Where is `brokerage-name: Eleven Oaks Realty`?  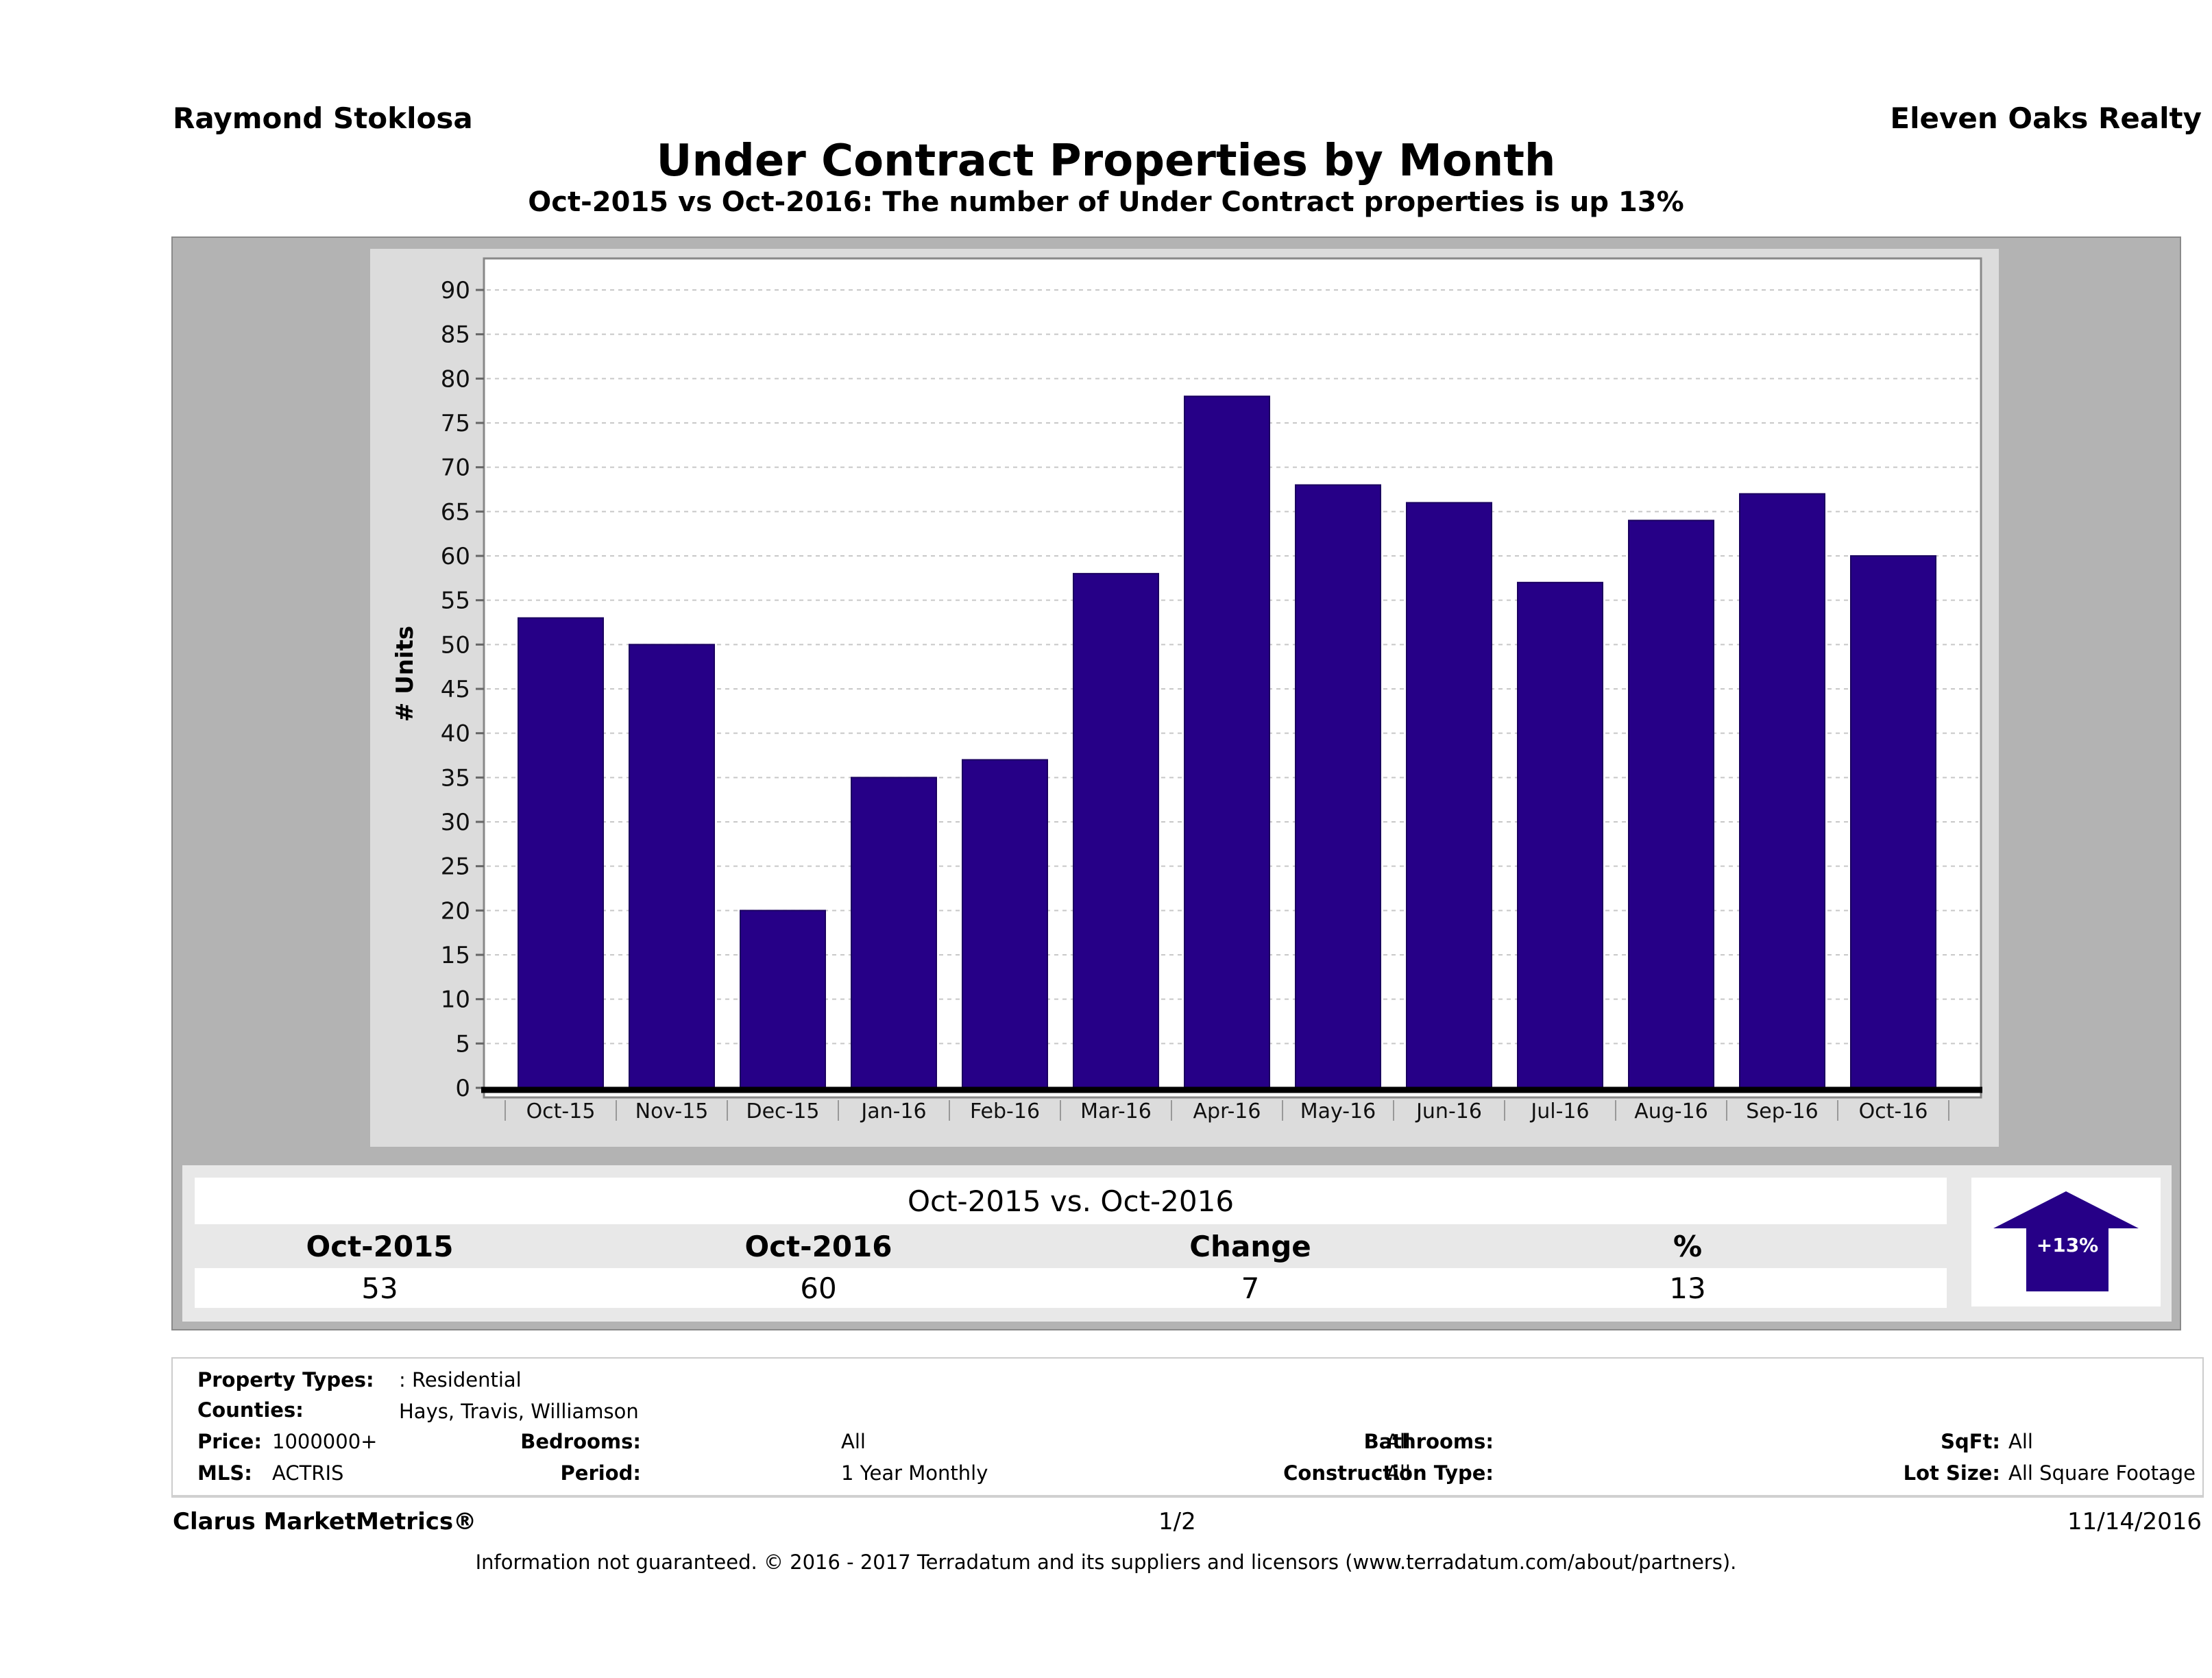
brokerage-name: Eleven Oaks Realty is located at coordinates (2046, 118).